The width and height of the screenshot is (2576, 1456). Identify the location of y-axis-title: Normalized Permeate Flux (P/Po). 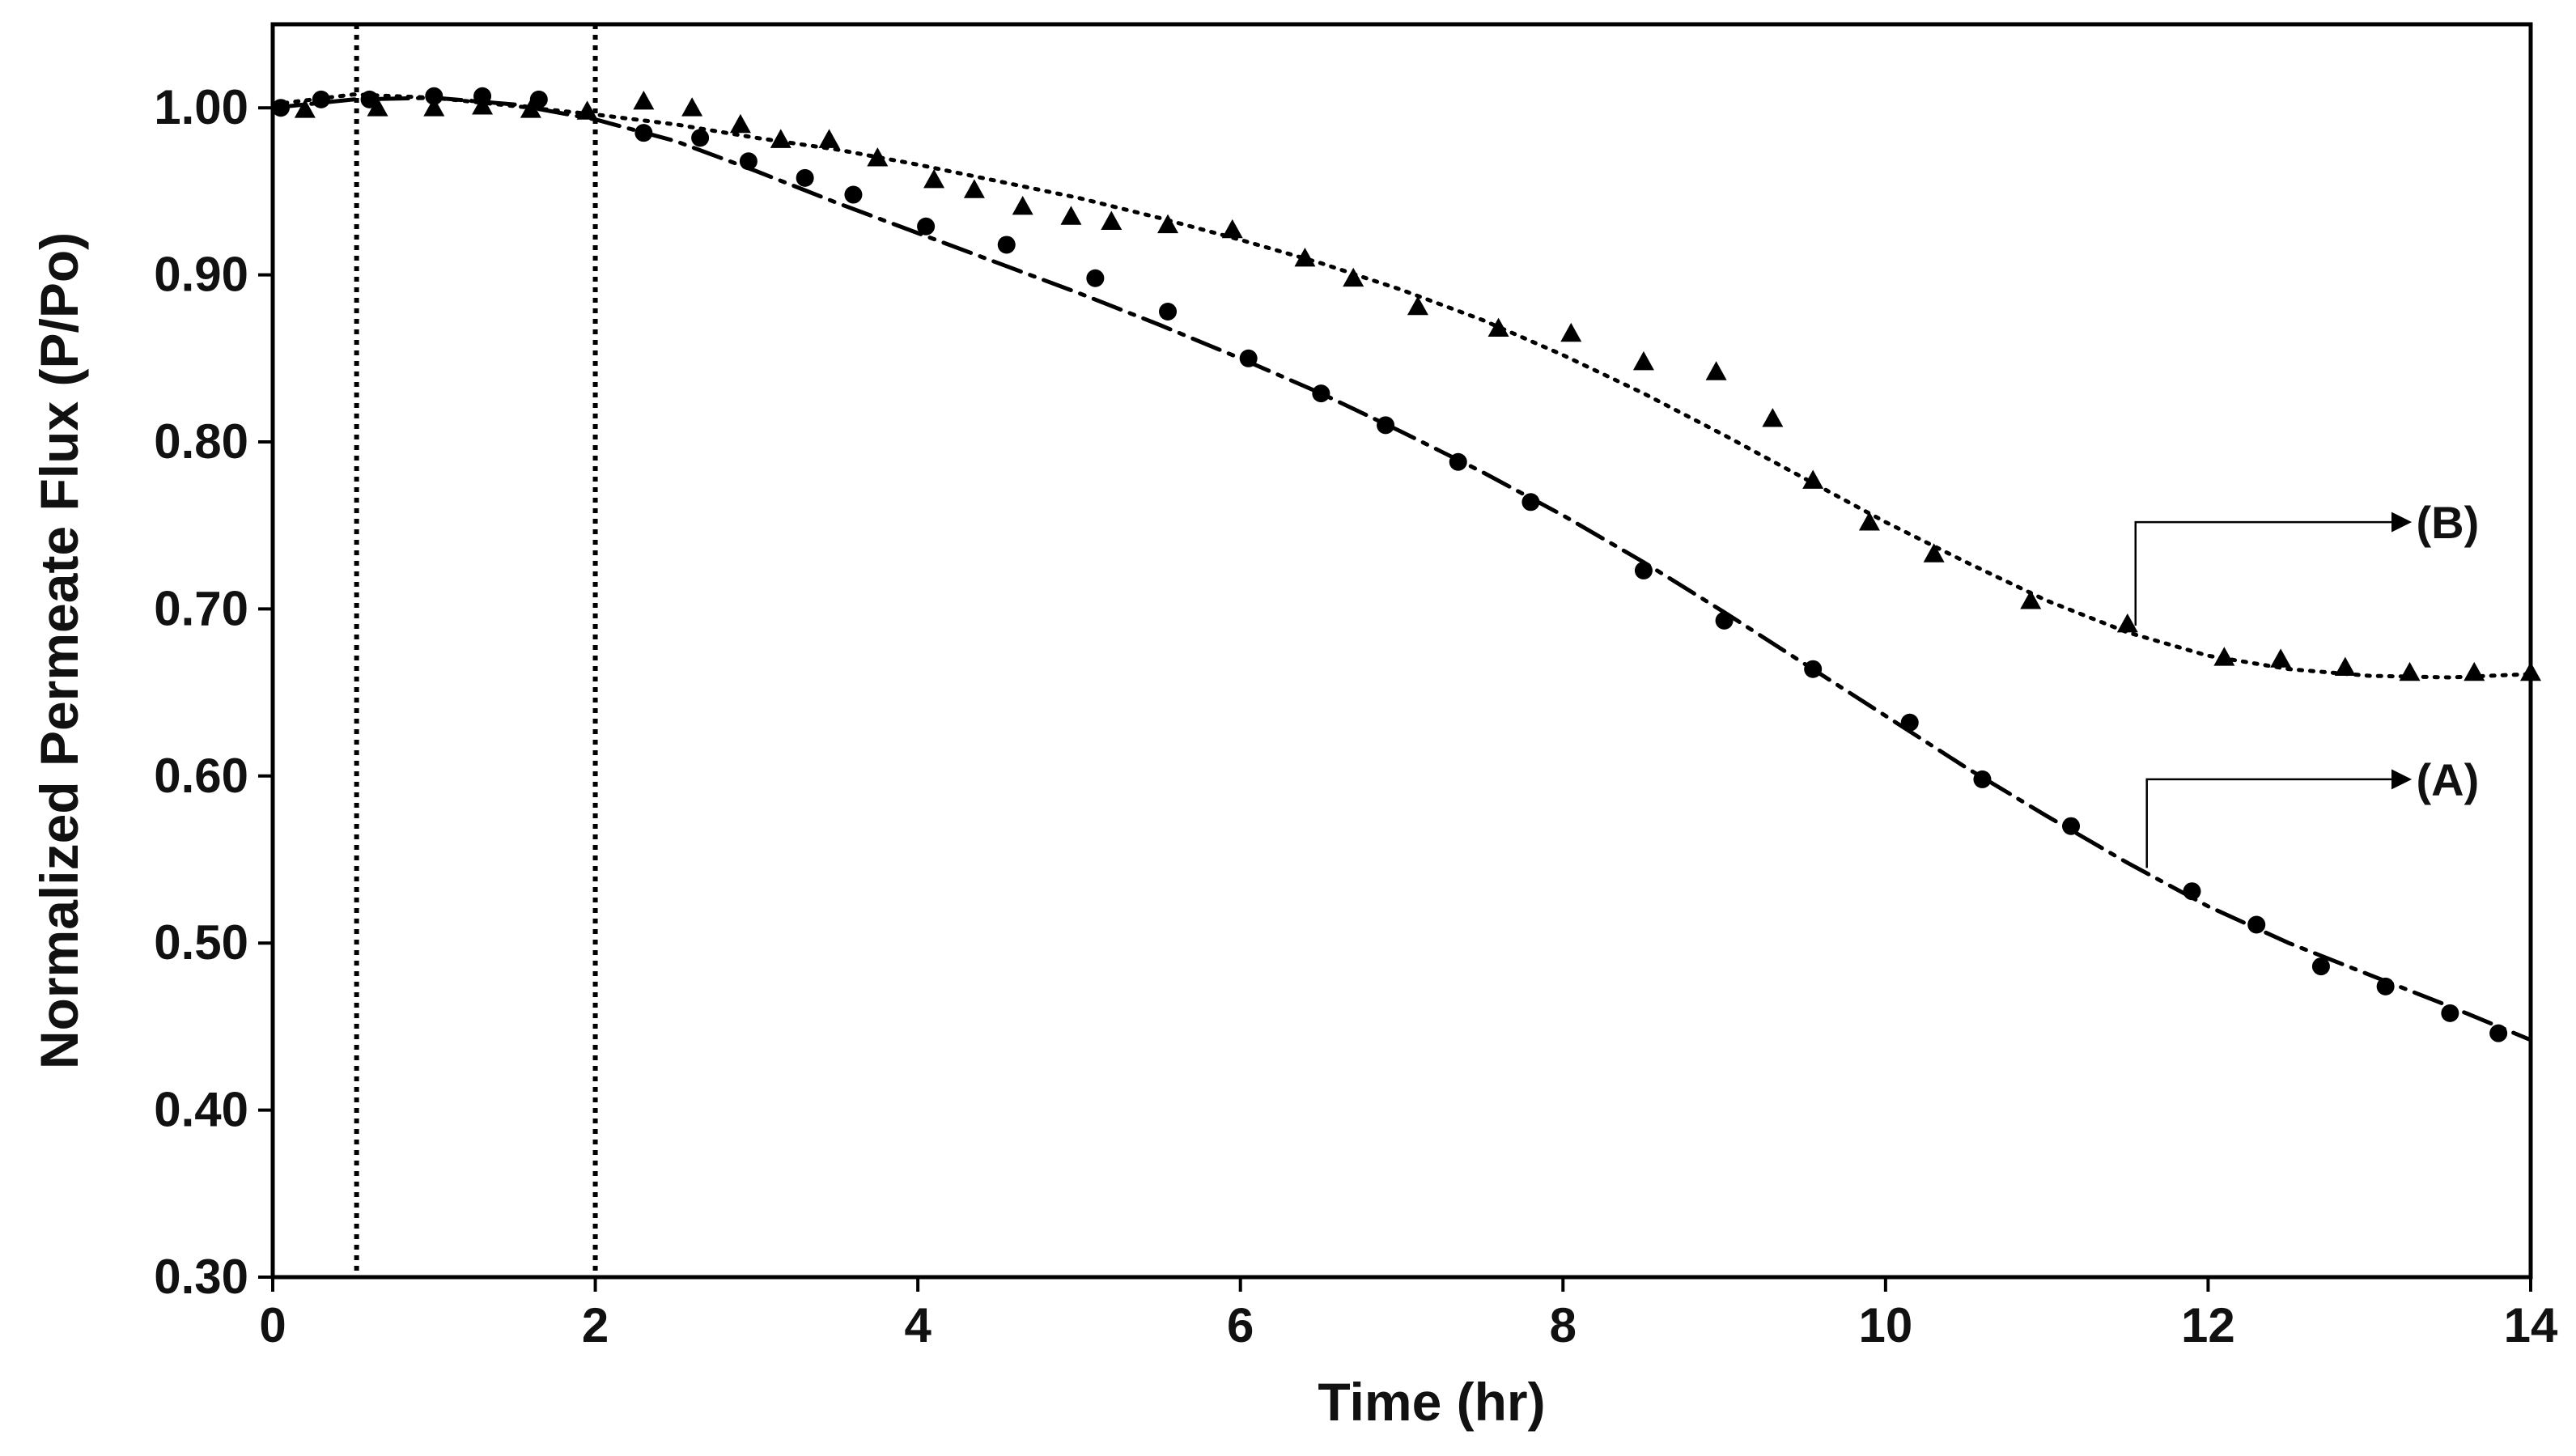
(59, 650).